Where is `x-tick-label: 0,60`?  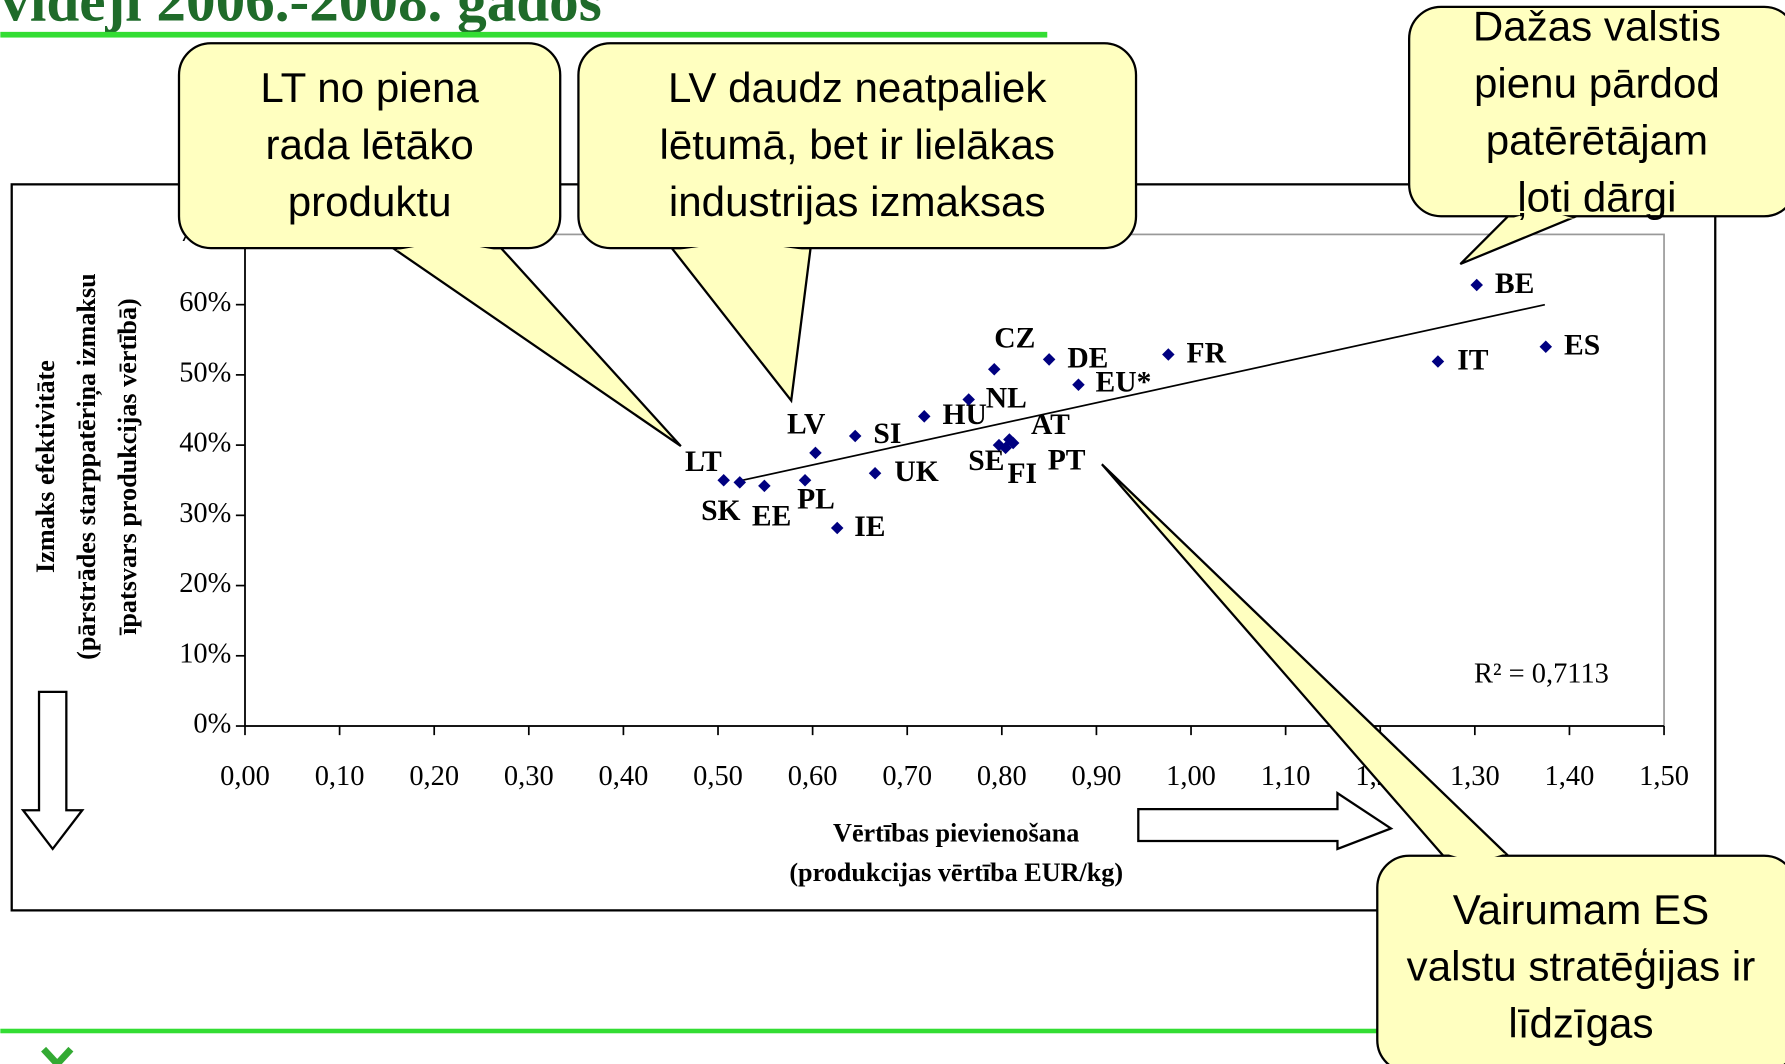
x-tick-label: 0,60 is located at coordinates (813, 776).